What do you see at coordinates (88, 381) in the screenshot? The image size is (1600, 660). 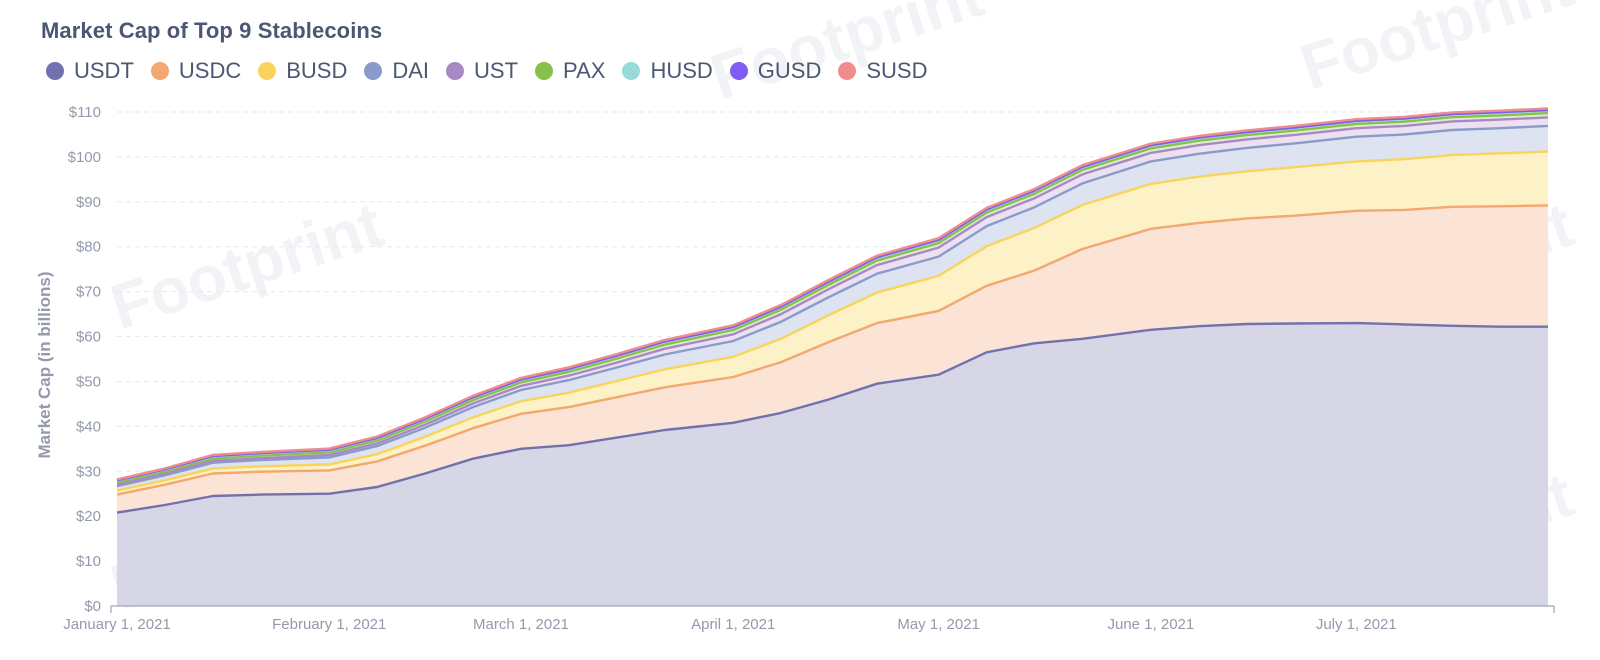 I see `y-tick-label: $50` at bounding box center [88, 381].